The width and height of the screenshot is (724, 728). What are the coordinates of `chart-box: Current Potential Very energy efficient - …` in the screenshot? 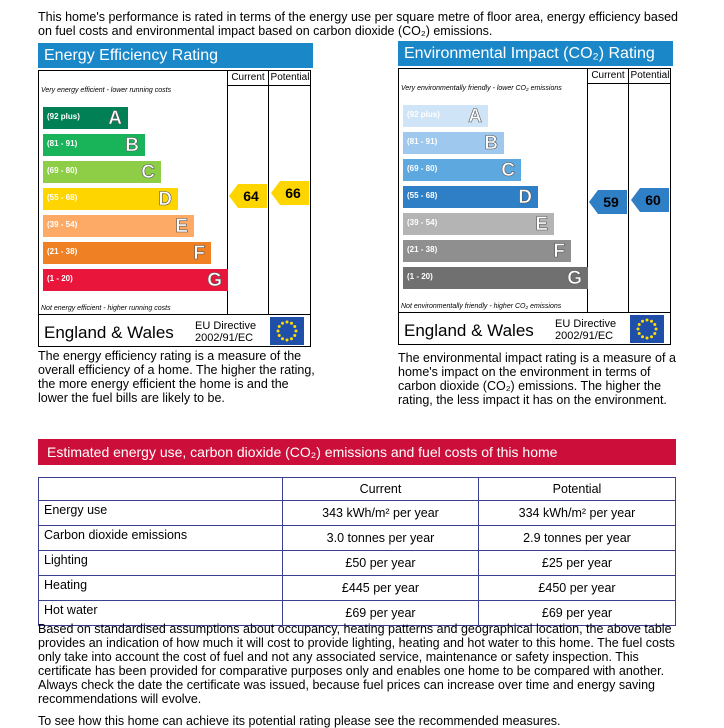 It's located at (174, 208).